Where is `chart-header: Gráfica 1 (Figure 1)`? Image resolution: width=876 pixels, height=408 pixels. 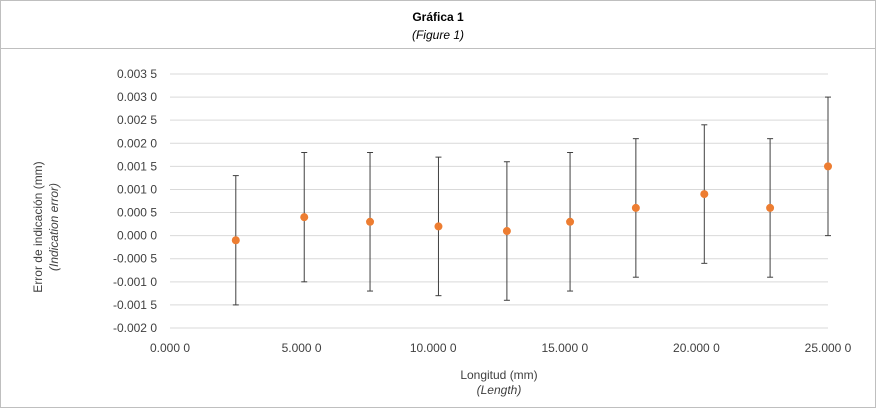 chart-header: Gráfica 1 (Figure 1) is located at coordinates (438, 25).